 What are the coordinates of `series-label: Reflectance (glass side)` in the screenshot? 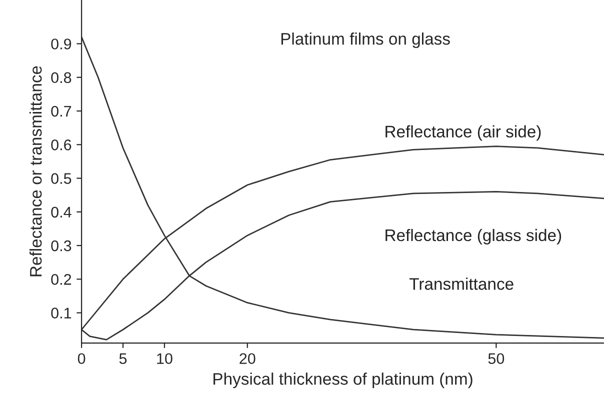 It's located at (474, 236).